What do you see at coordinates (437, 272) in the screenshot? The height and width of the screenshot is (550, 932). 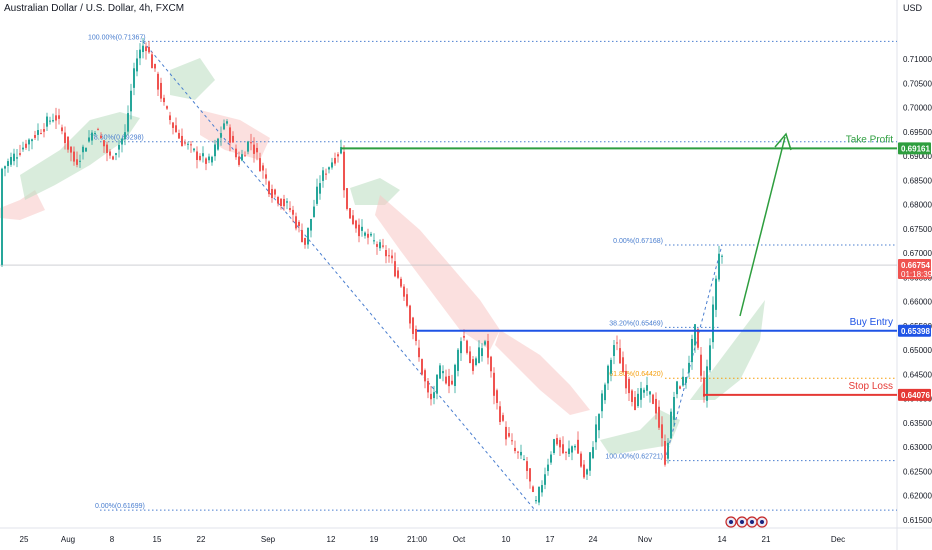 I see `cloud-segment` at bounding box center [437, 272].